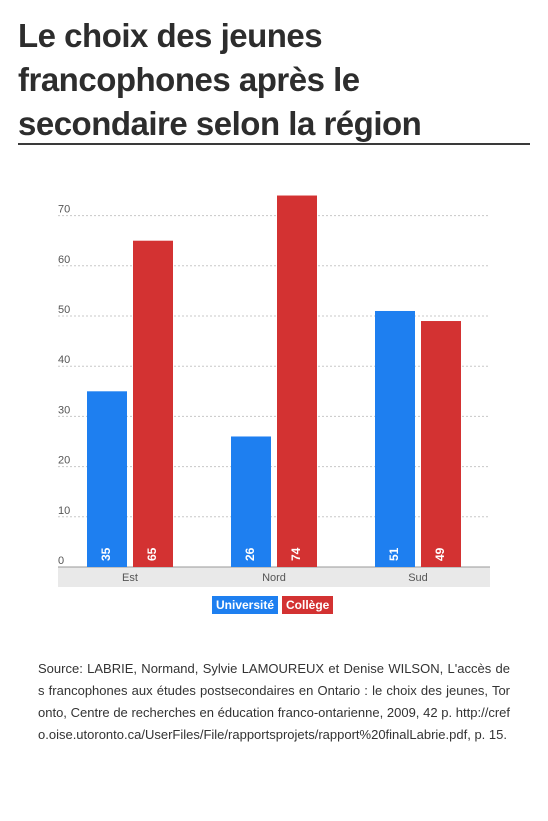 Image resolution: width=548 pixels, height=821 pixels. Describe the element at coordinates (64, 511) in the screenshot. I see `y-tick-label: 10` at that location.